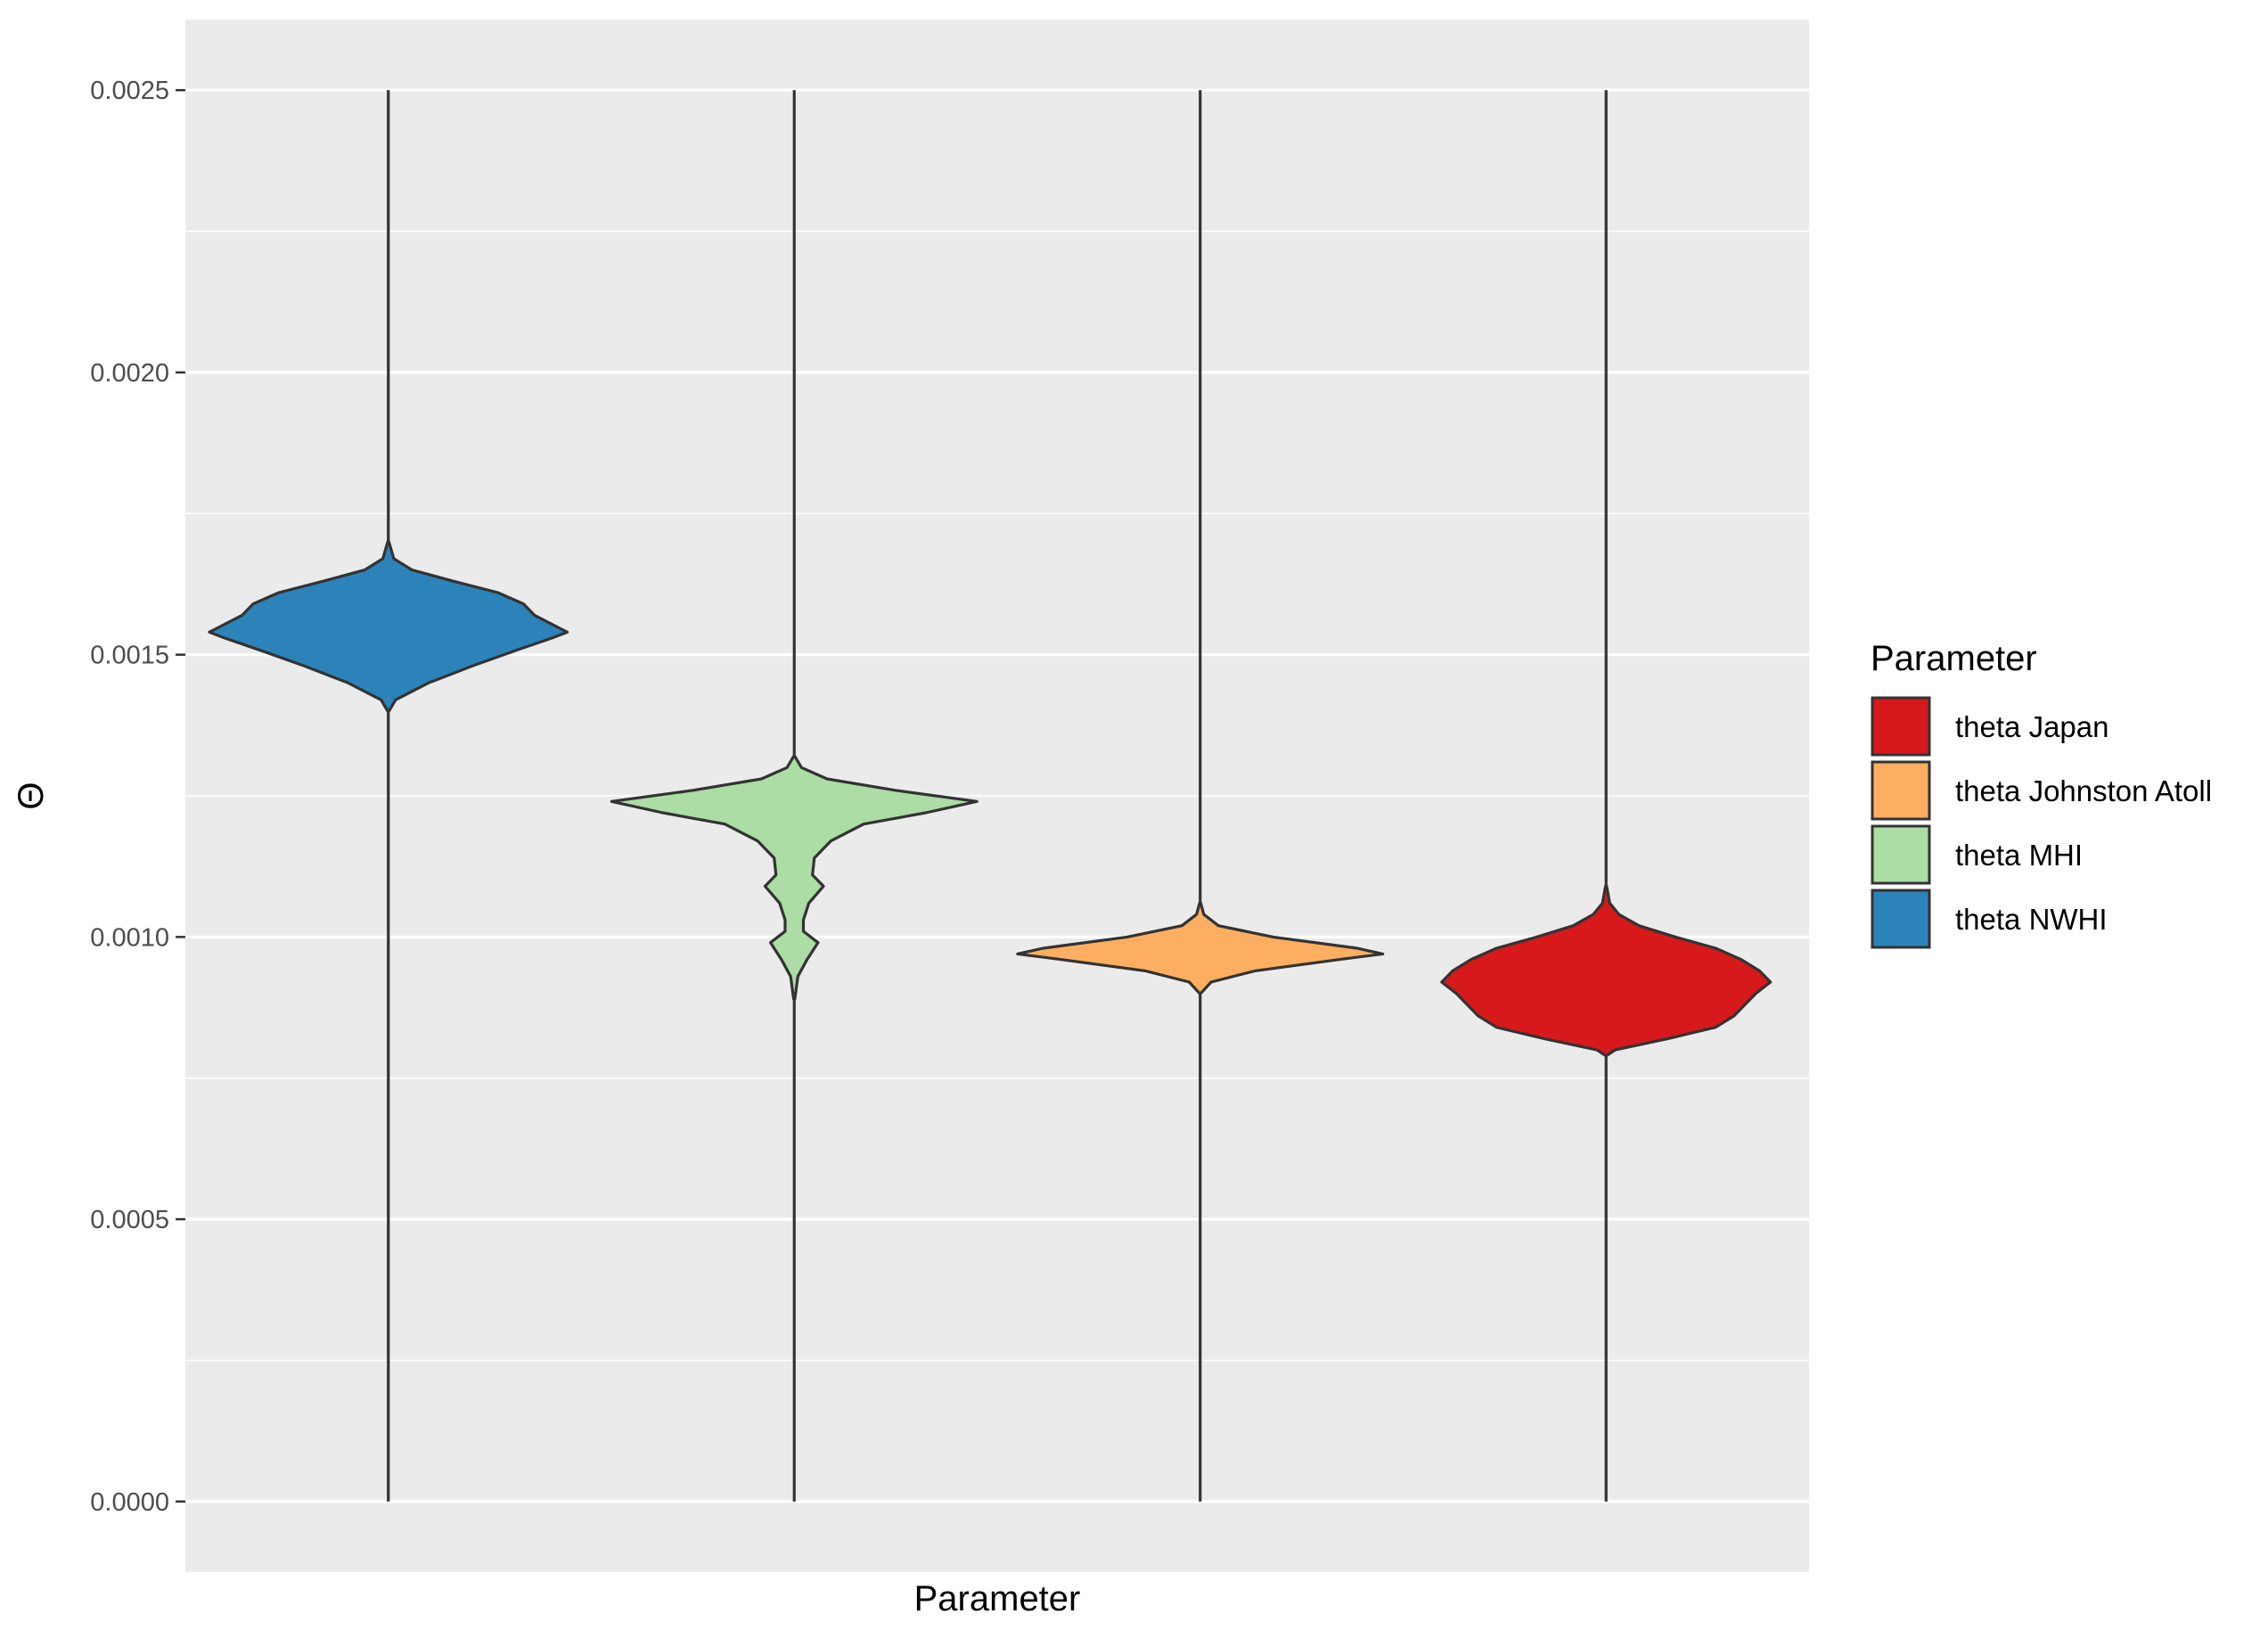 This screenshot has width=2268, height=1630. Describe the element at coordinates (1200, 796) in the screenshot. I see `violin-theta-johnston-atoll` at that location.